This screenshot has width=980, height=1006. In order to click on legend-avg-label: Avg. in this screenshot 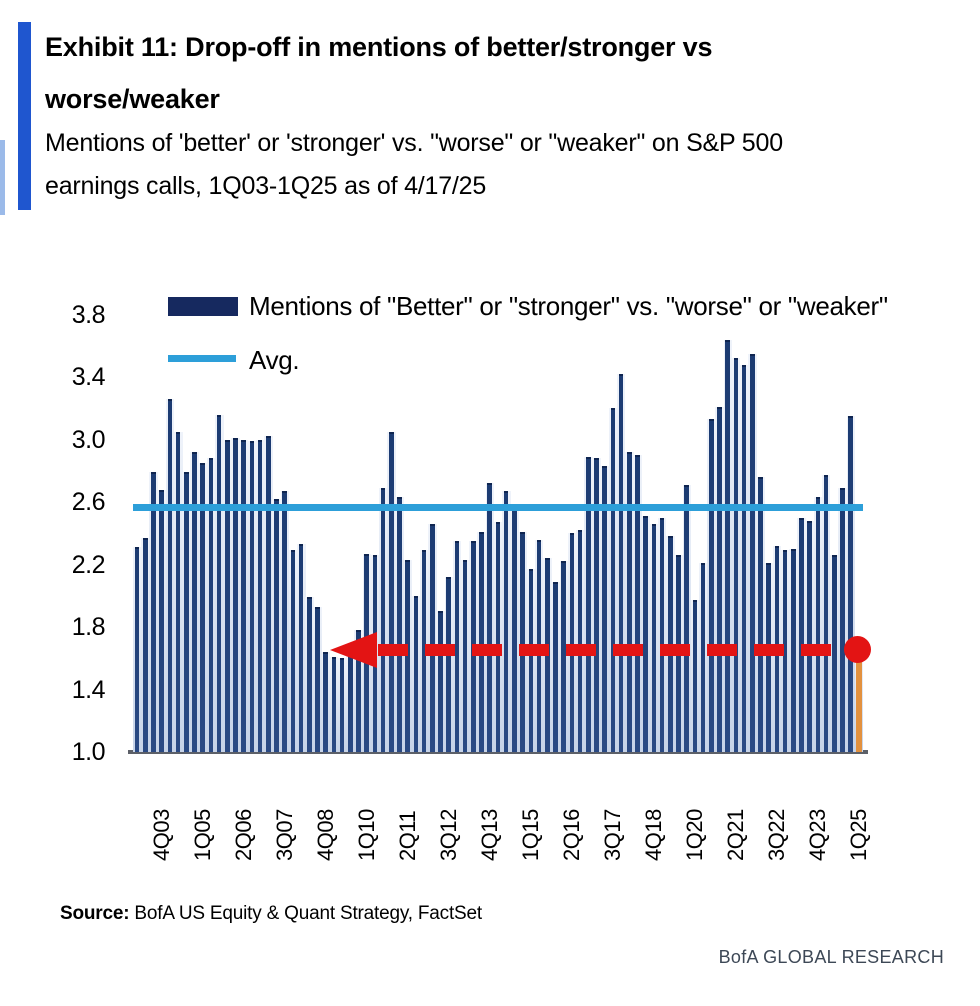, I will do `click(274, 360)`.